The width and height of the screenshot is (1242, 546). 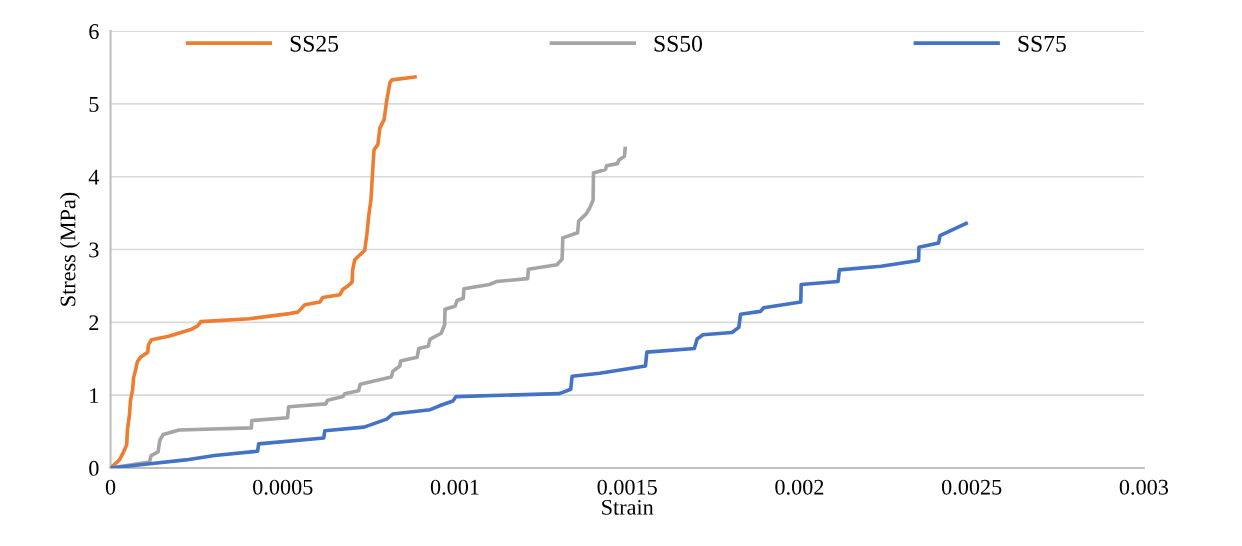 I want to click on x-tick-label: 0.003, so click(x=1144, y=487).